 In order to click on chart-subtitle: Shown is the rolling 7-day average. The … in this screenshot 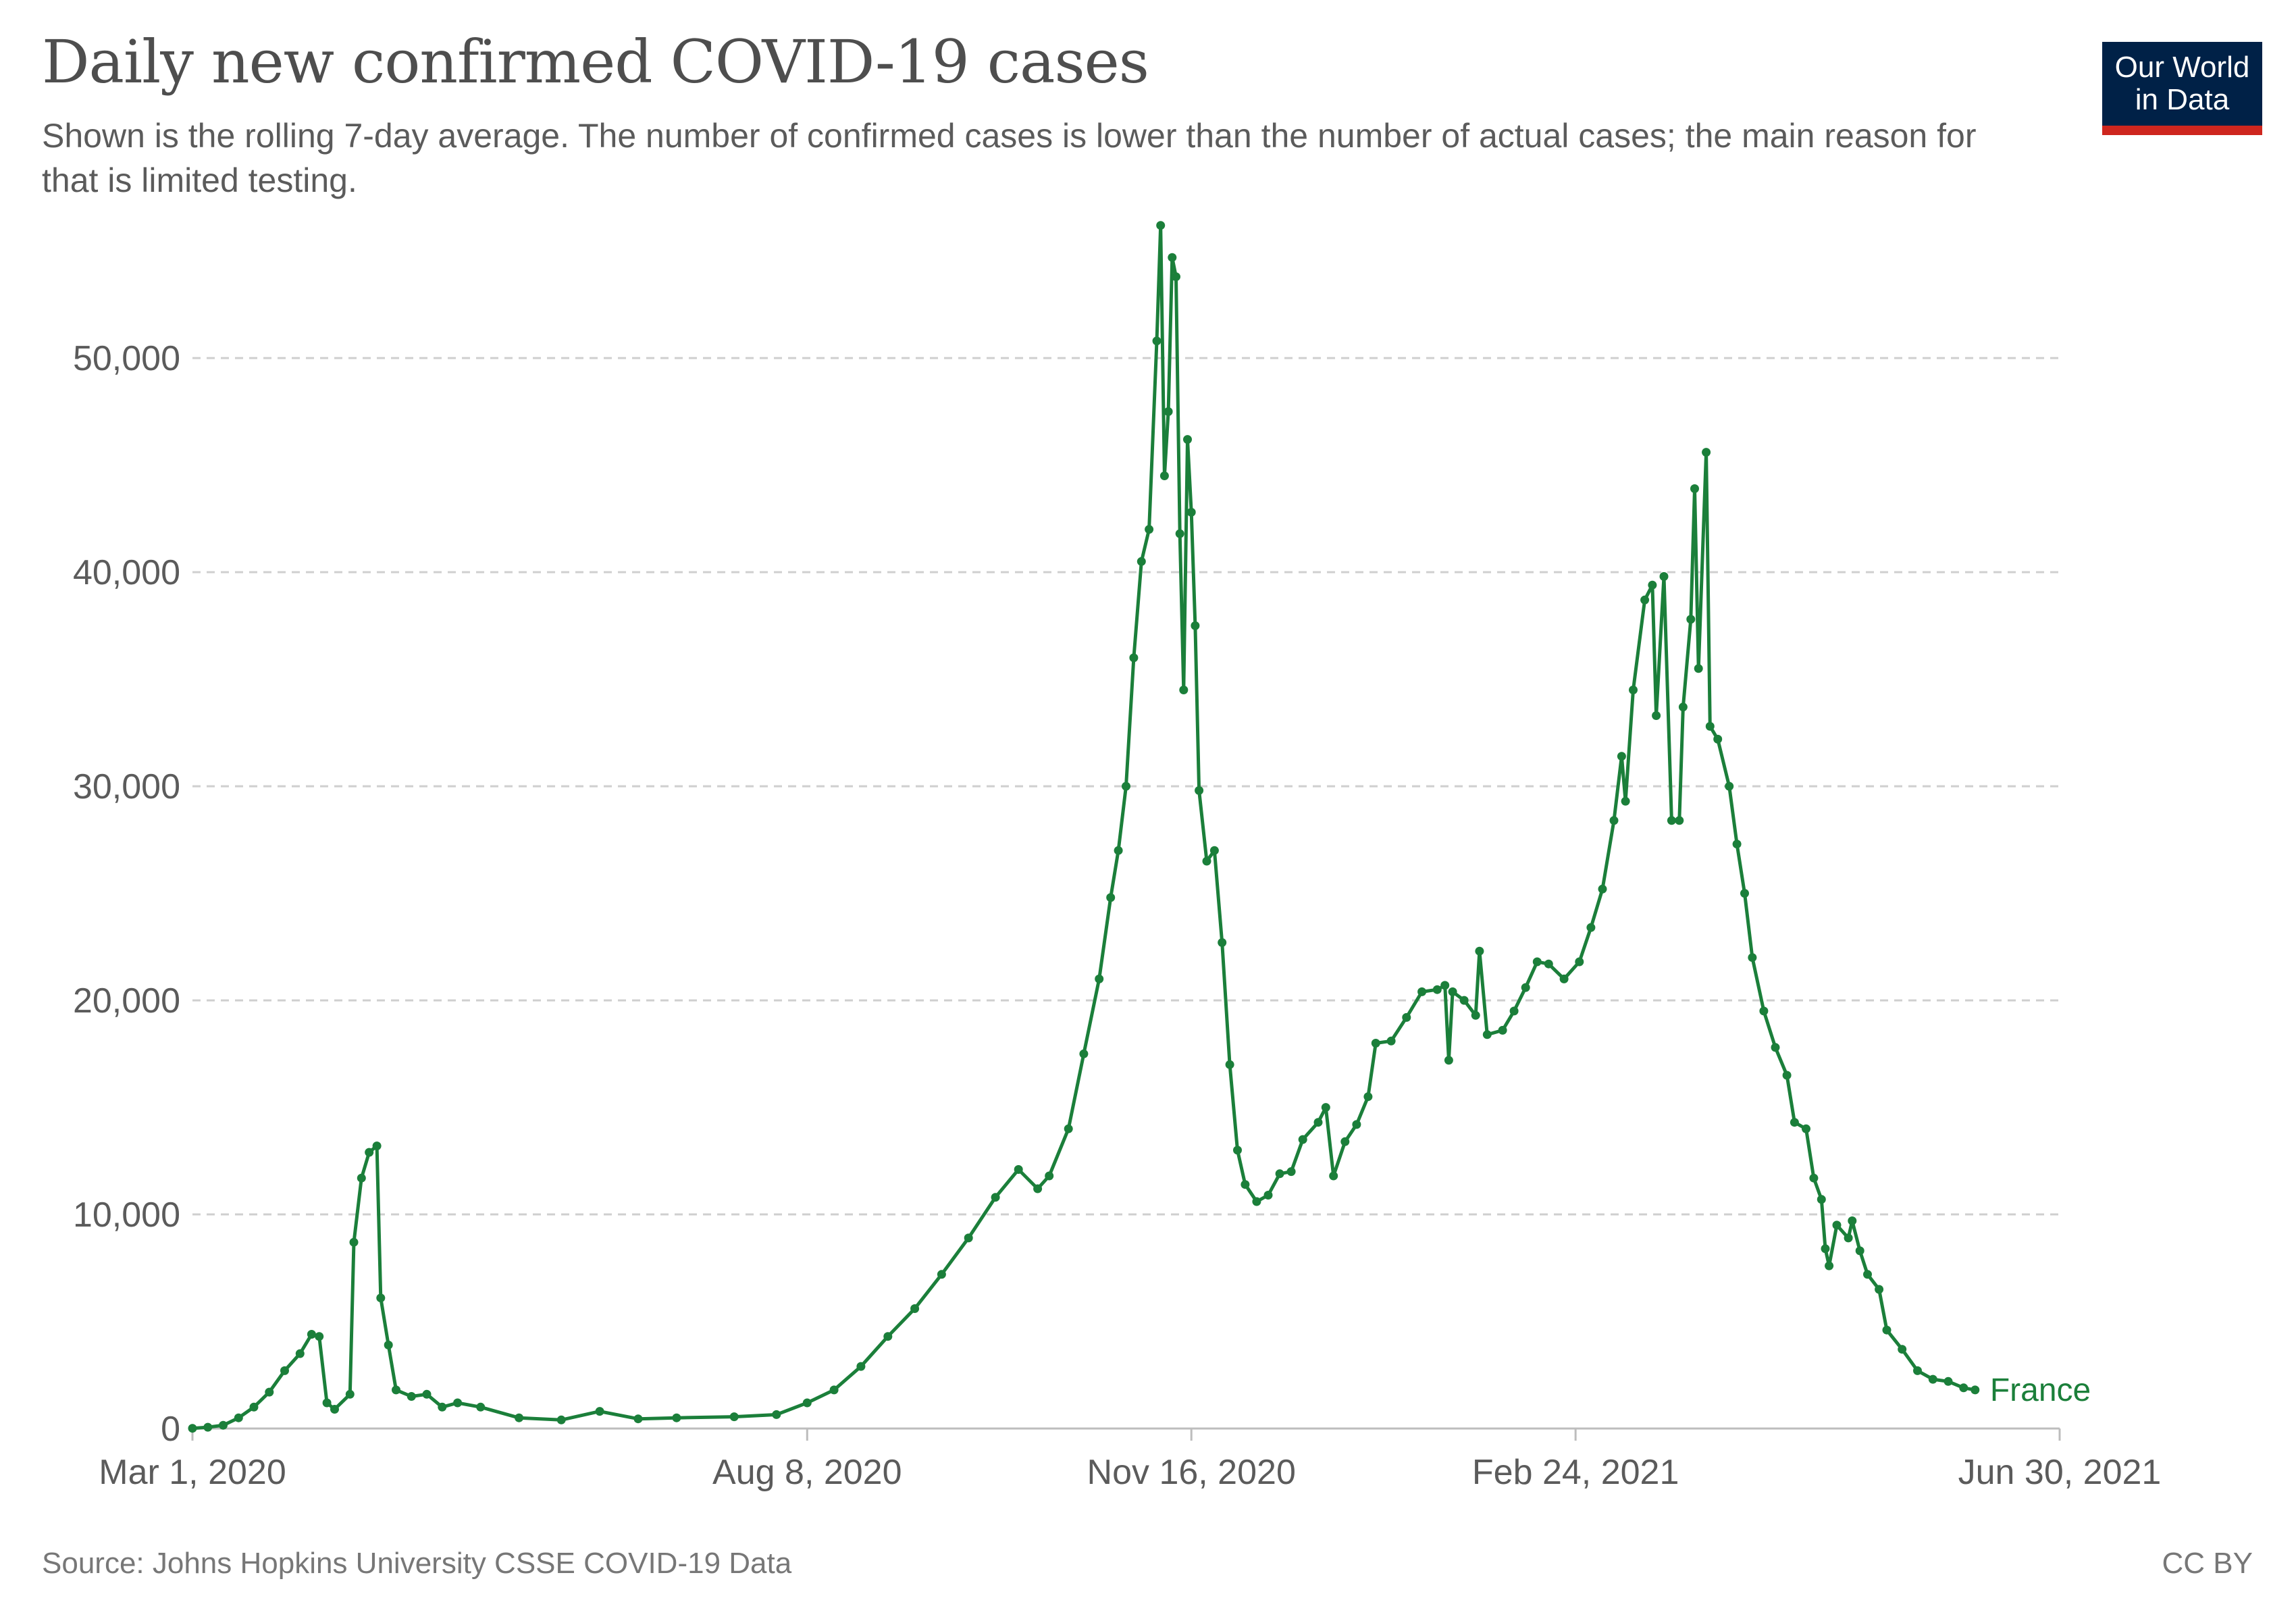, I will do `click(1010, 158)`.